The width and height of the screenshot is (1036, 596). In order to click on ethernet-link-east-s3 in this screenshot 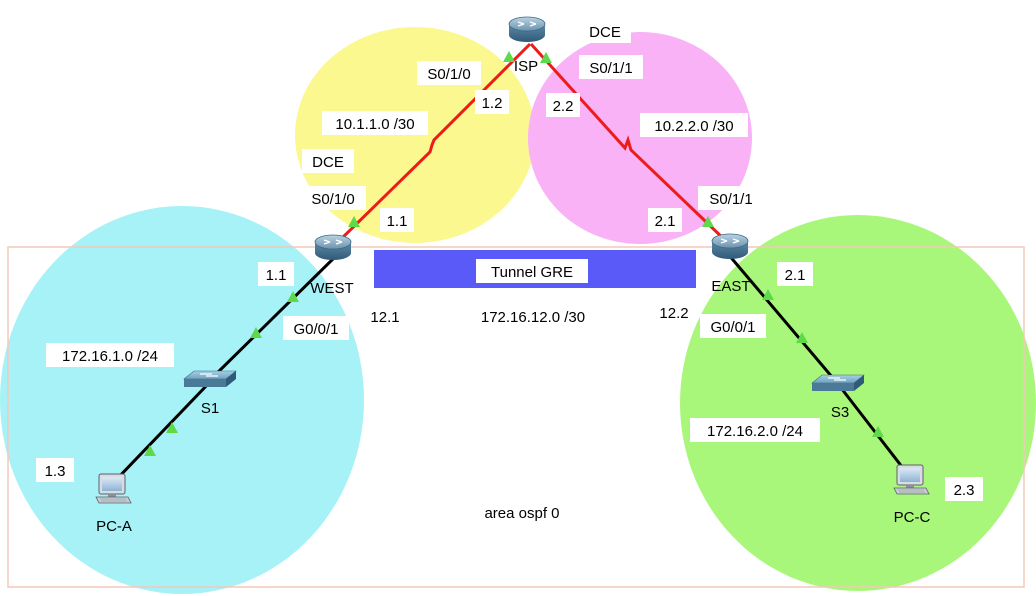, I will do `click(783, 319)`.